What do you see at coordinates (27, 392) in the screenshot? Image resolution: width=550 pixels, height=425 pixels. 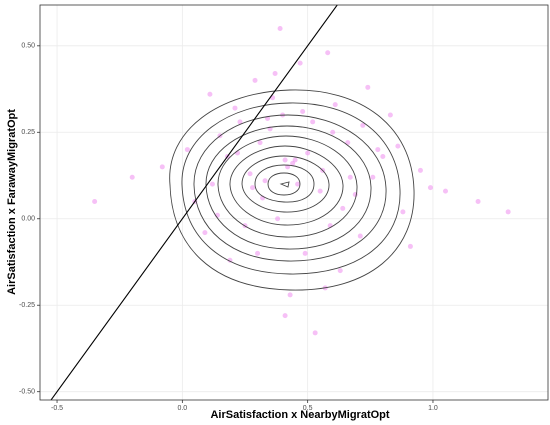 I see `y-tick-label: -0.50` at bounding box center [27, 392].